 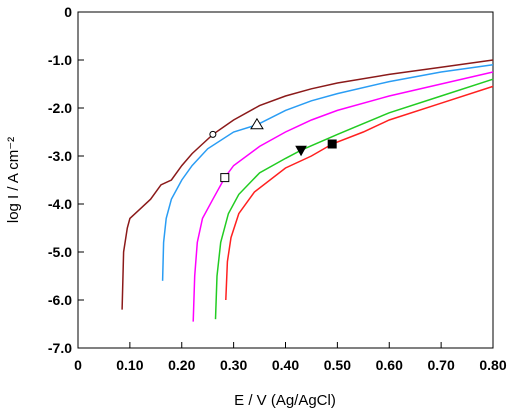 I want to click on x-tick-label: 0.10, so click(x=129, y=365).